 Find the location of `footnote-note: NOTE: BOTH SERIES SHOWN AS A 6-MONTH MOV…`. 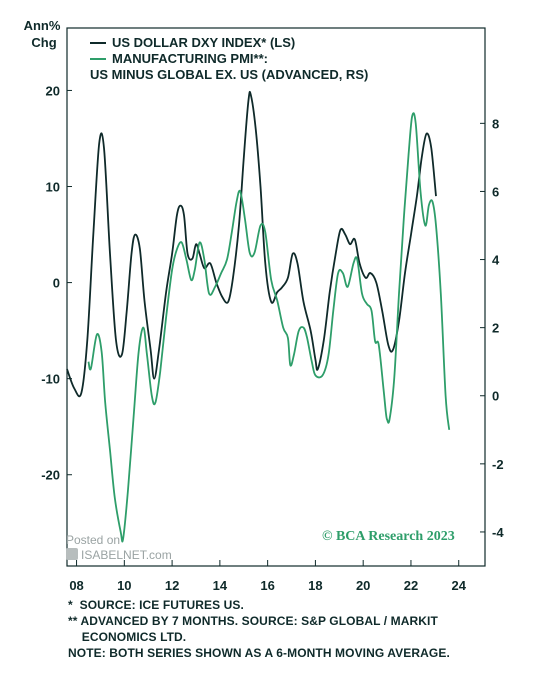

footnote-note: NOTE: BOTH SERIES SHOWN AS A 6-MONTH MOV… is located at coordinates (259, 653).